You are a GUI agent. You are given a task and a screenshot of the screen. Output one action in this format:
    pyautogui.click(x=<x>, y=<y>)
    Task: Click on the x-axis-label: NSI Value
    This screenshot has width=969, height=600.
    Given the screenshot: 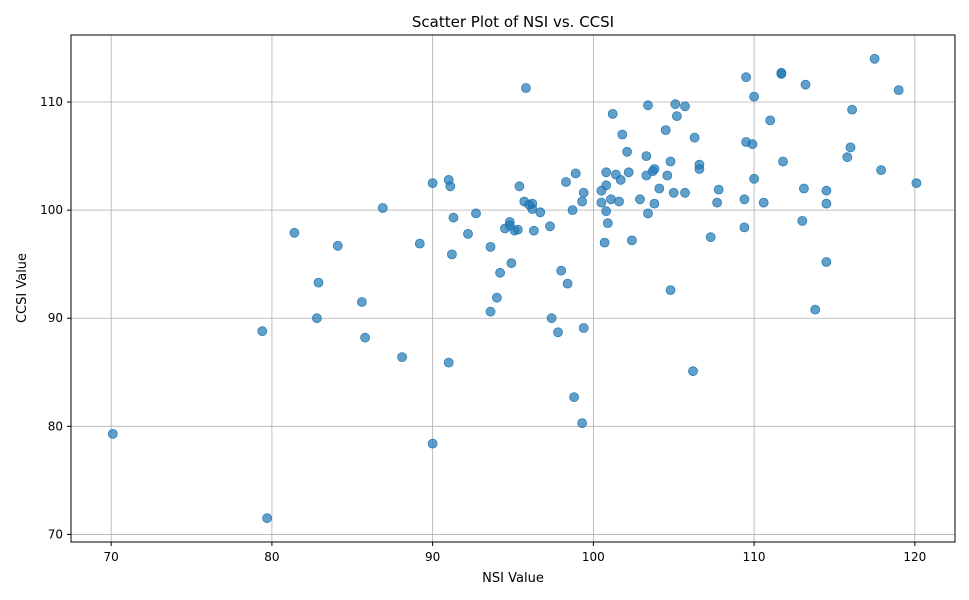 What is the action you would take?
    pyautogui.click(x=513, y=578)
    